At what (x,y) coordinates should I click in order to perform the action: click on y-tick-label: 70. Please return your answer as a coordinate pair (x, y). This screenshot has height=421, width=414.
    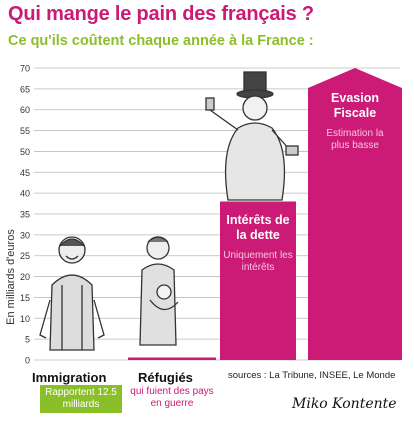
    Looking at the image, I should click on (25, 69).